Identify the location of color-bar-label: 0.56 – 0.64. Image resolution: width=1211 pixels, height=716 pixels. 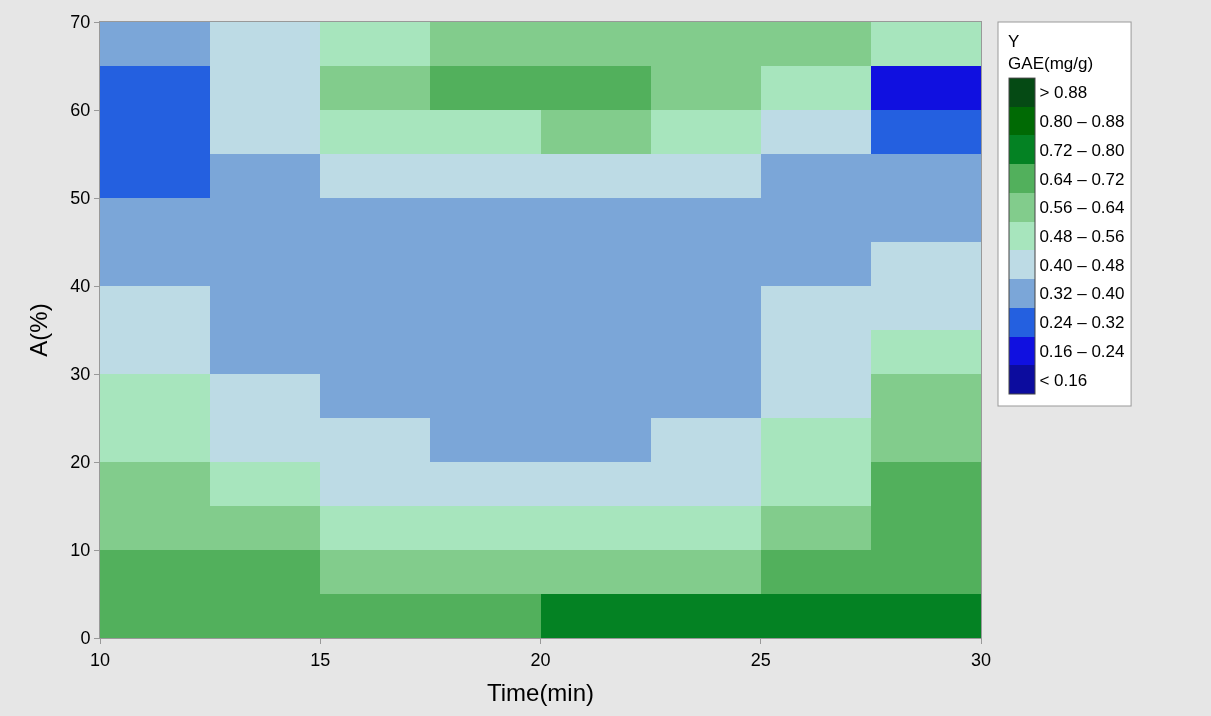
(1082, 208).